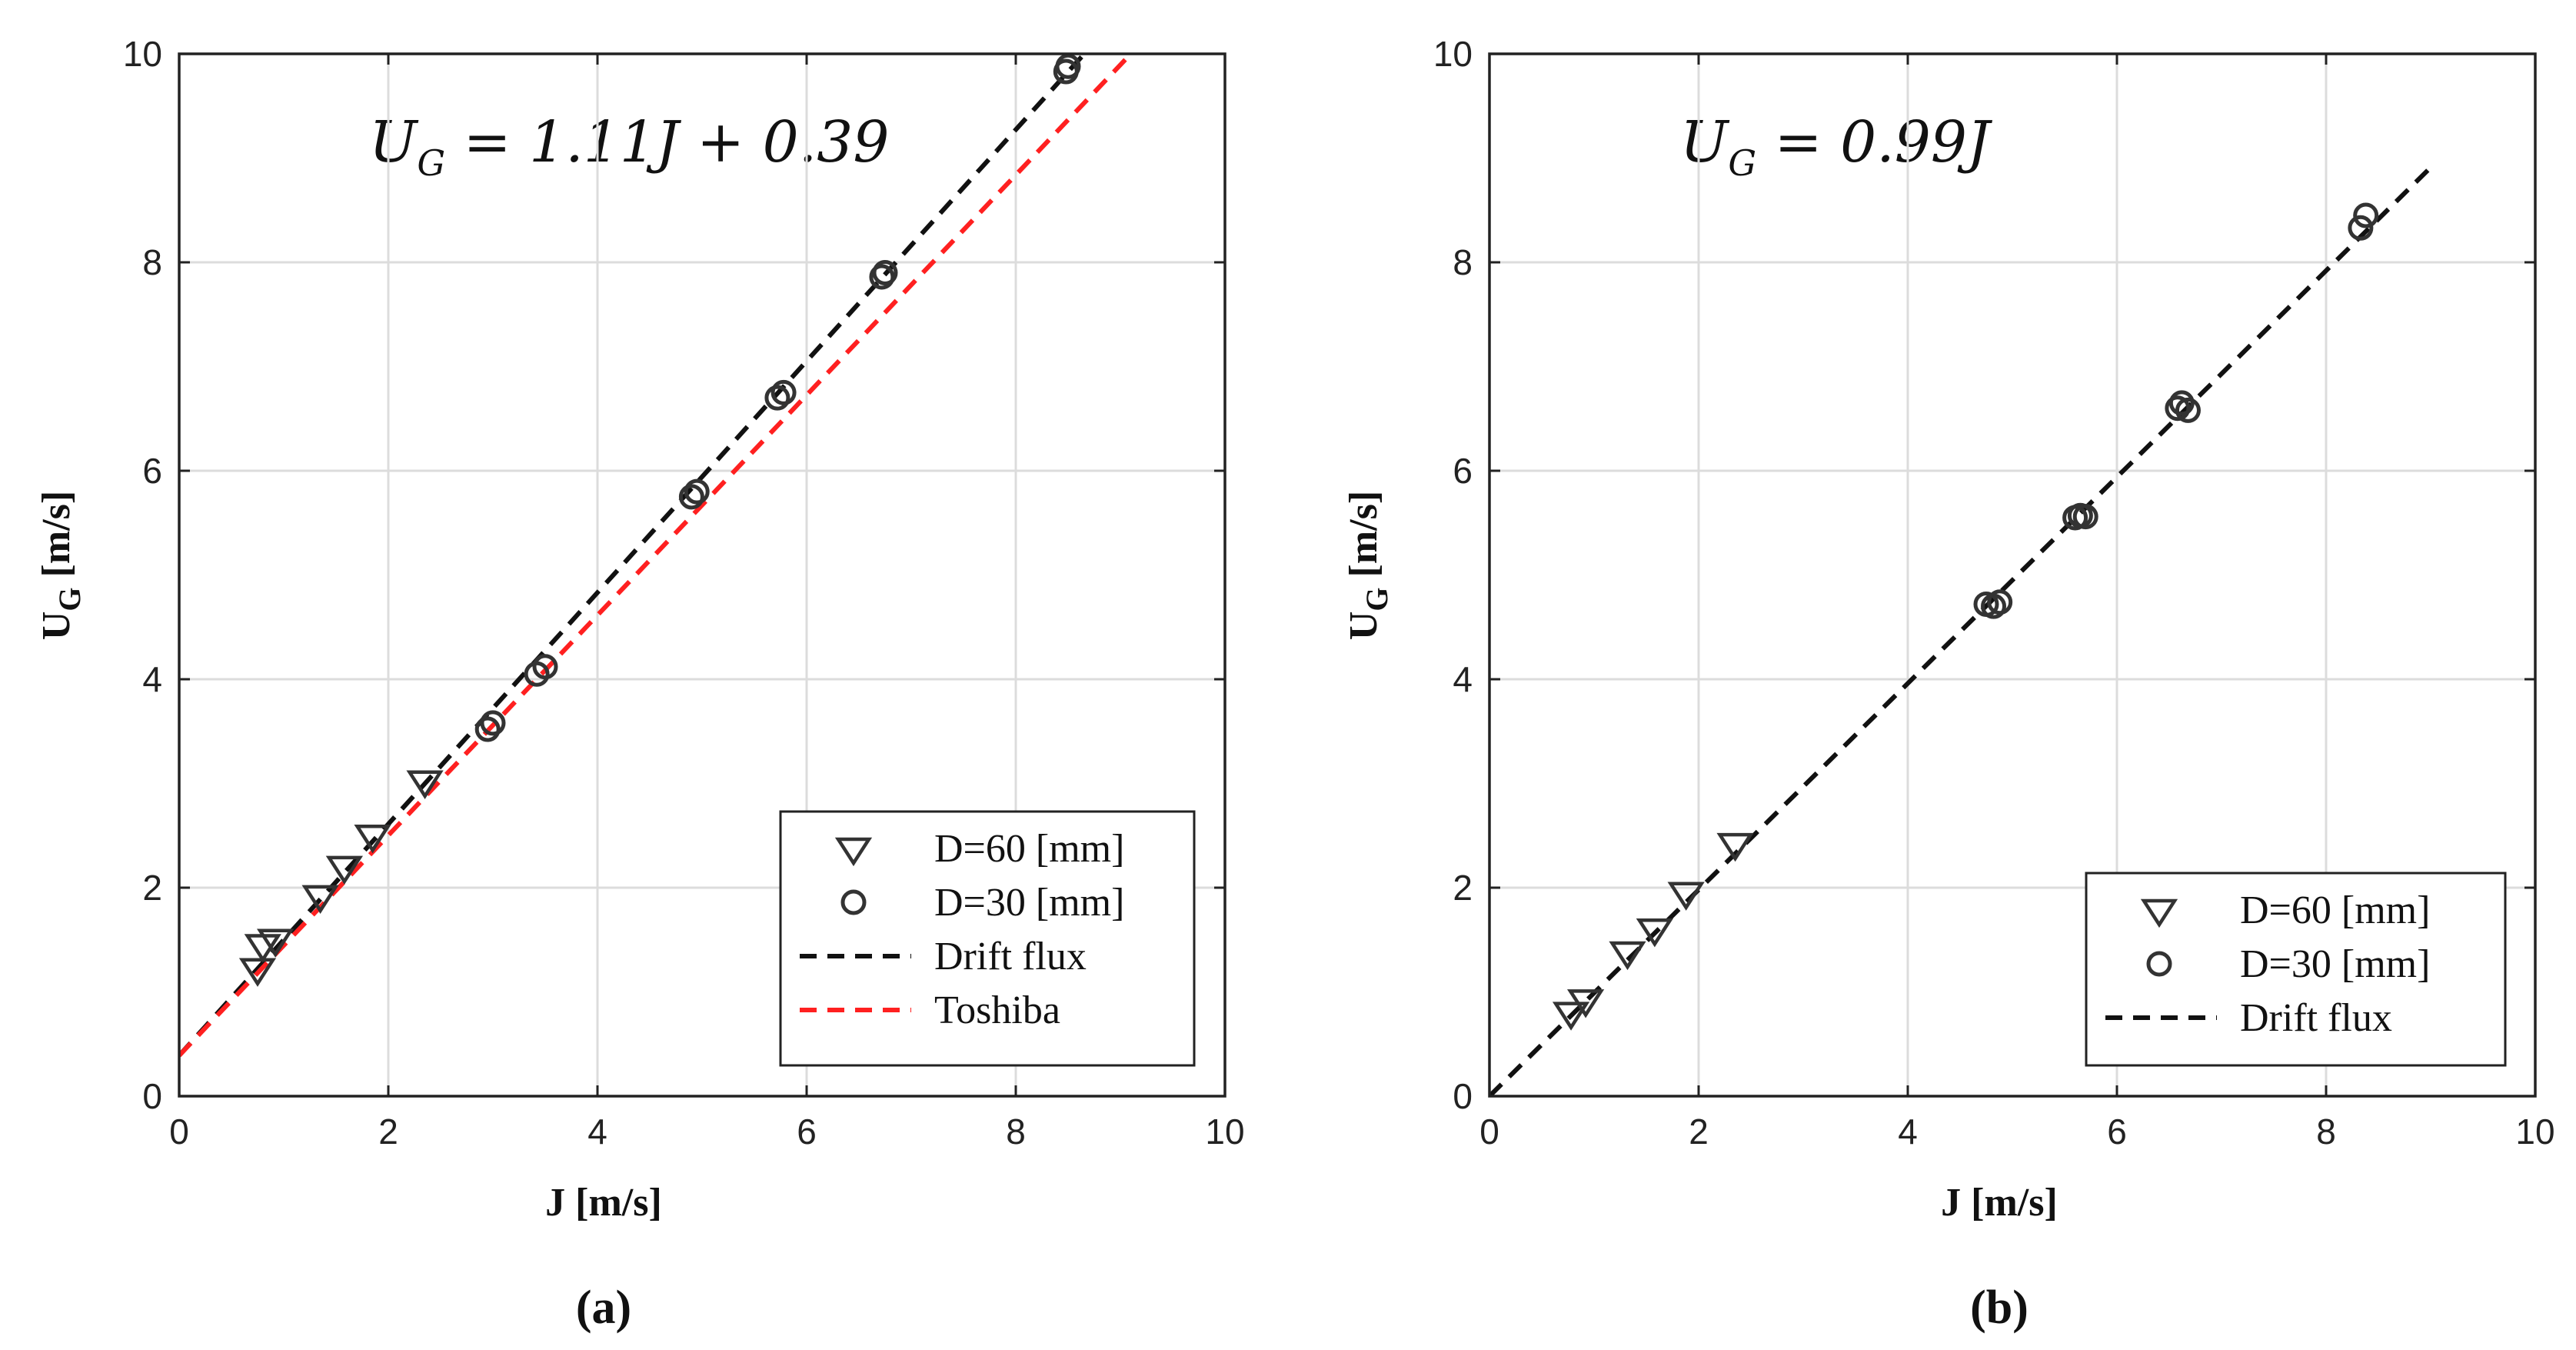 This screenshot has height=1350, width=2576. Describe the element at coordinates (1368, 565) in the screenshot. I see `y-axis-label-b: UG [m/s]` at that location.